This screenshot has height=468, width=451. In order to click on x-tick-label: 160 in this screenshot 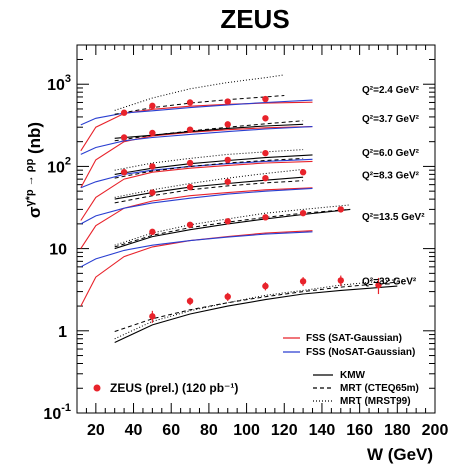, I will do `click(359, 430)`.